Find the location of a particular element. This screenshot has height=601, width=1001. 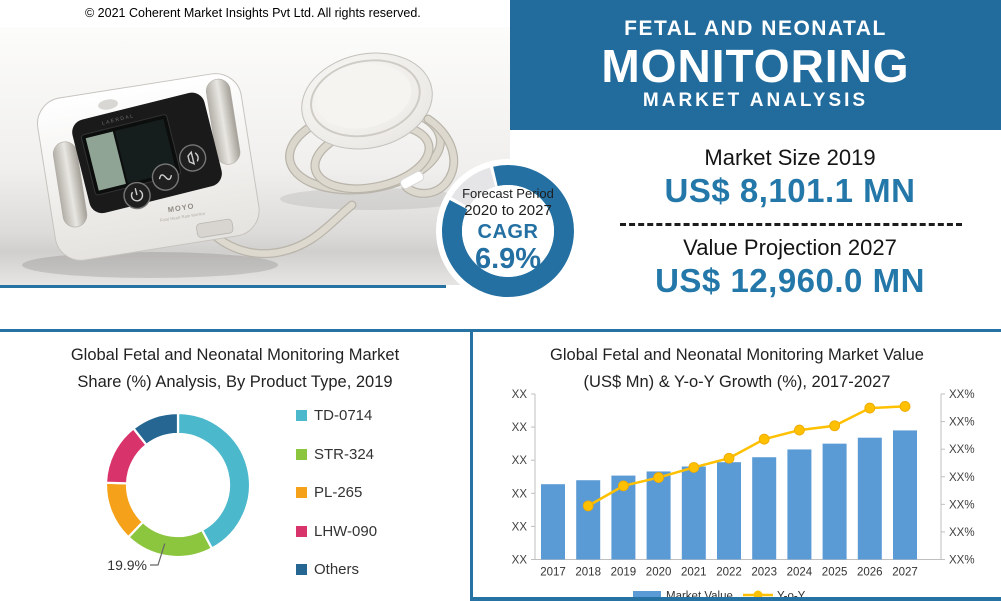

x-axis-label-2018: 2018 is located at coordinates (588, 573).